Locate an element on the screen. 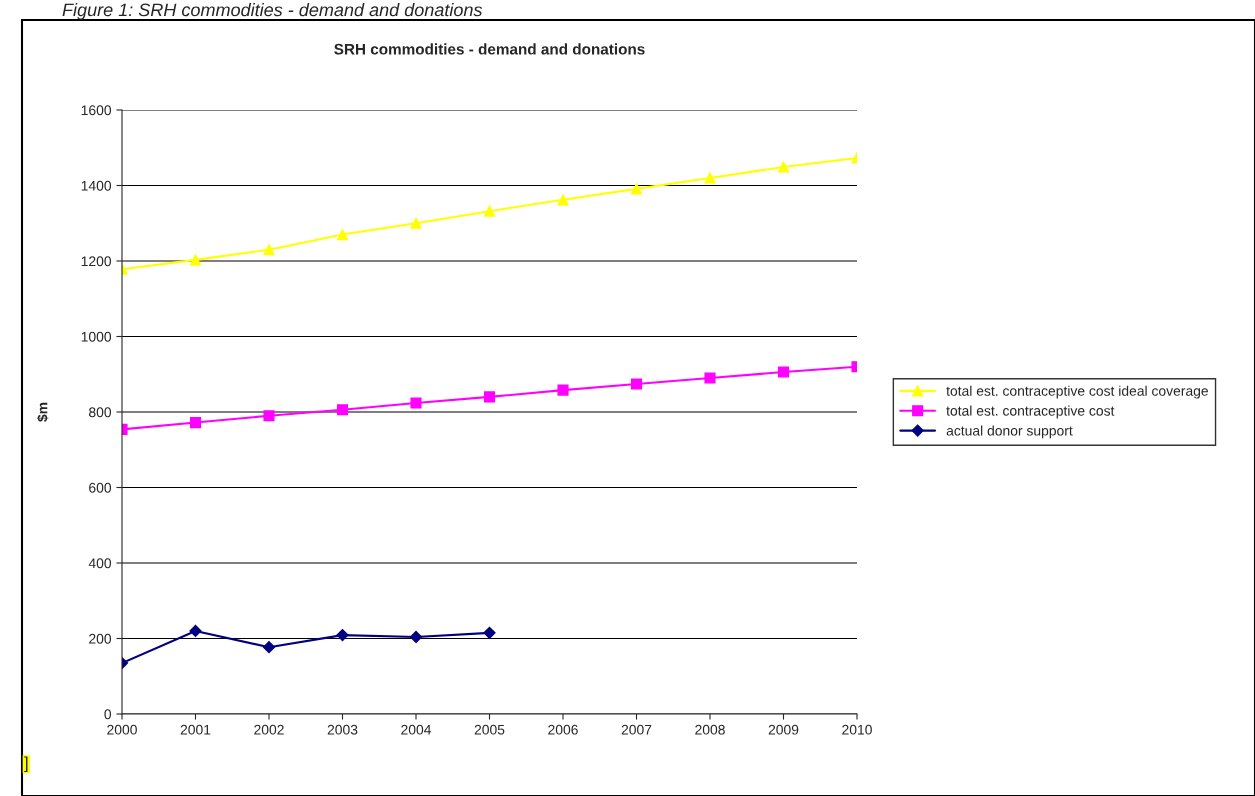 The image size is (1255, 796). x-tick-label: 2004 is located at coordinates (416, 729).